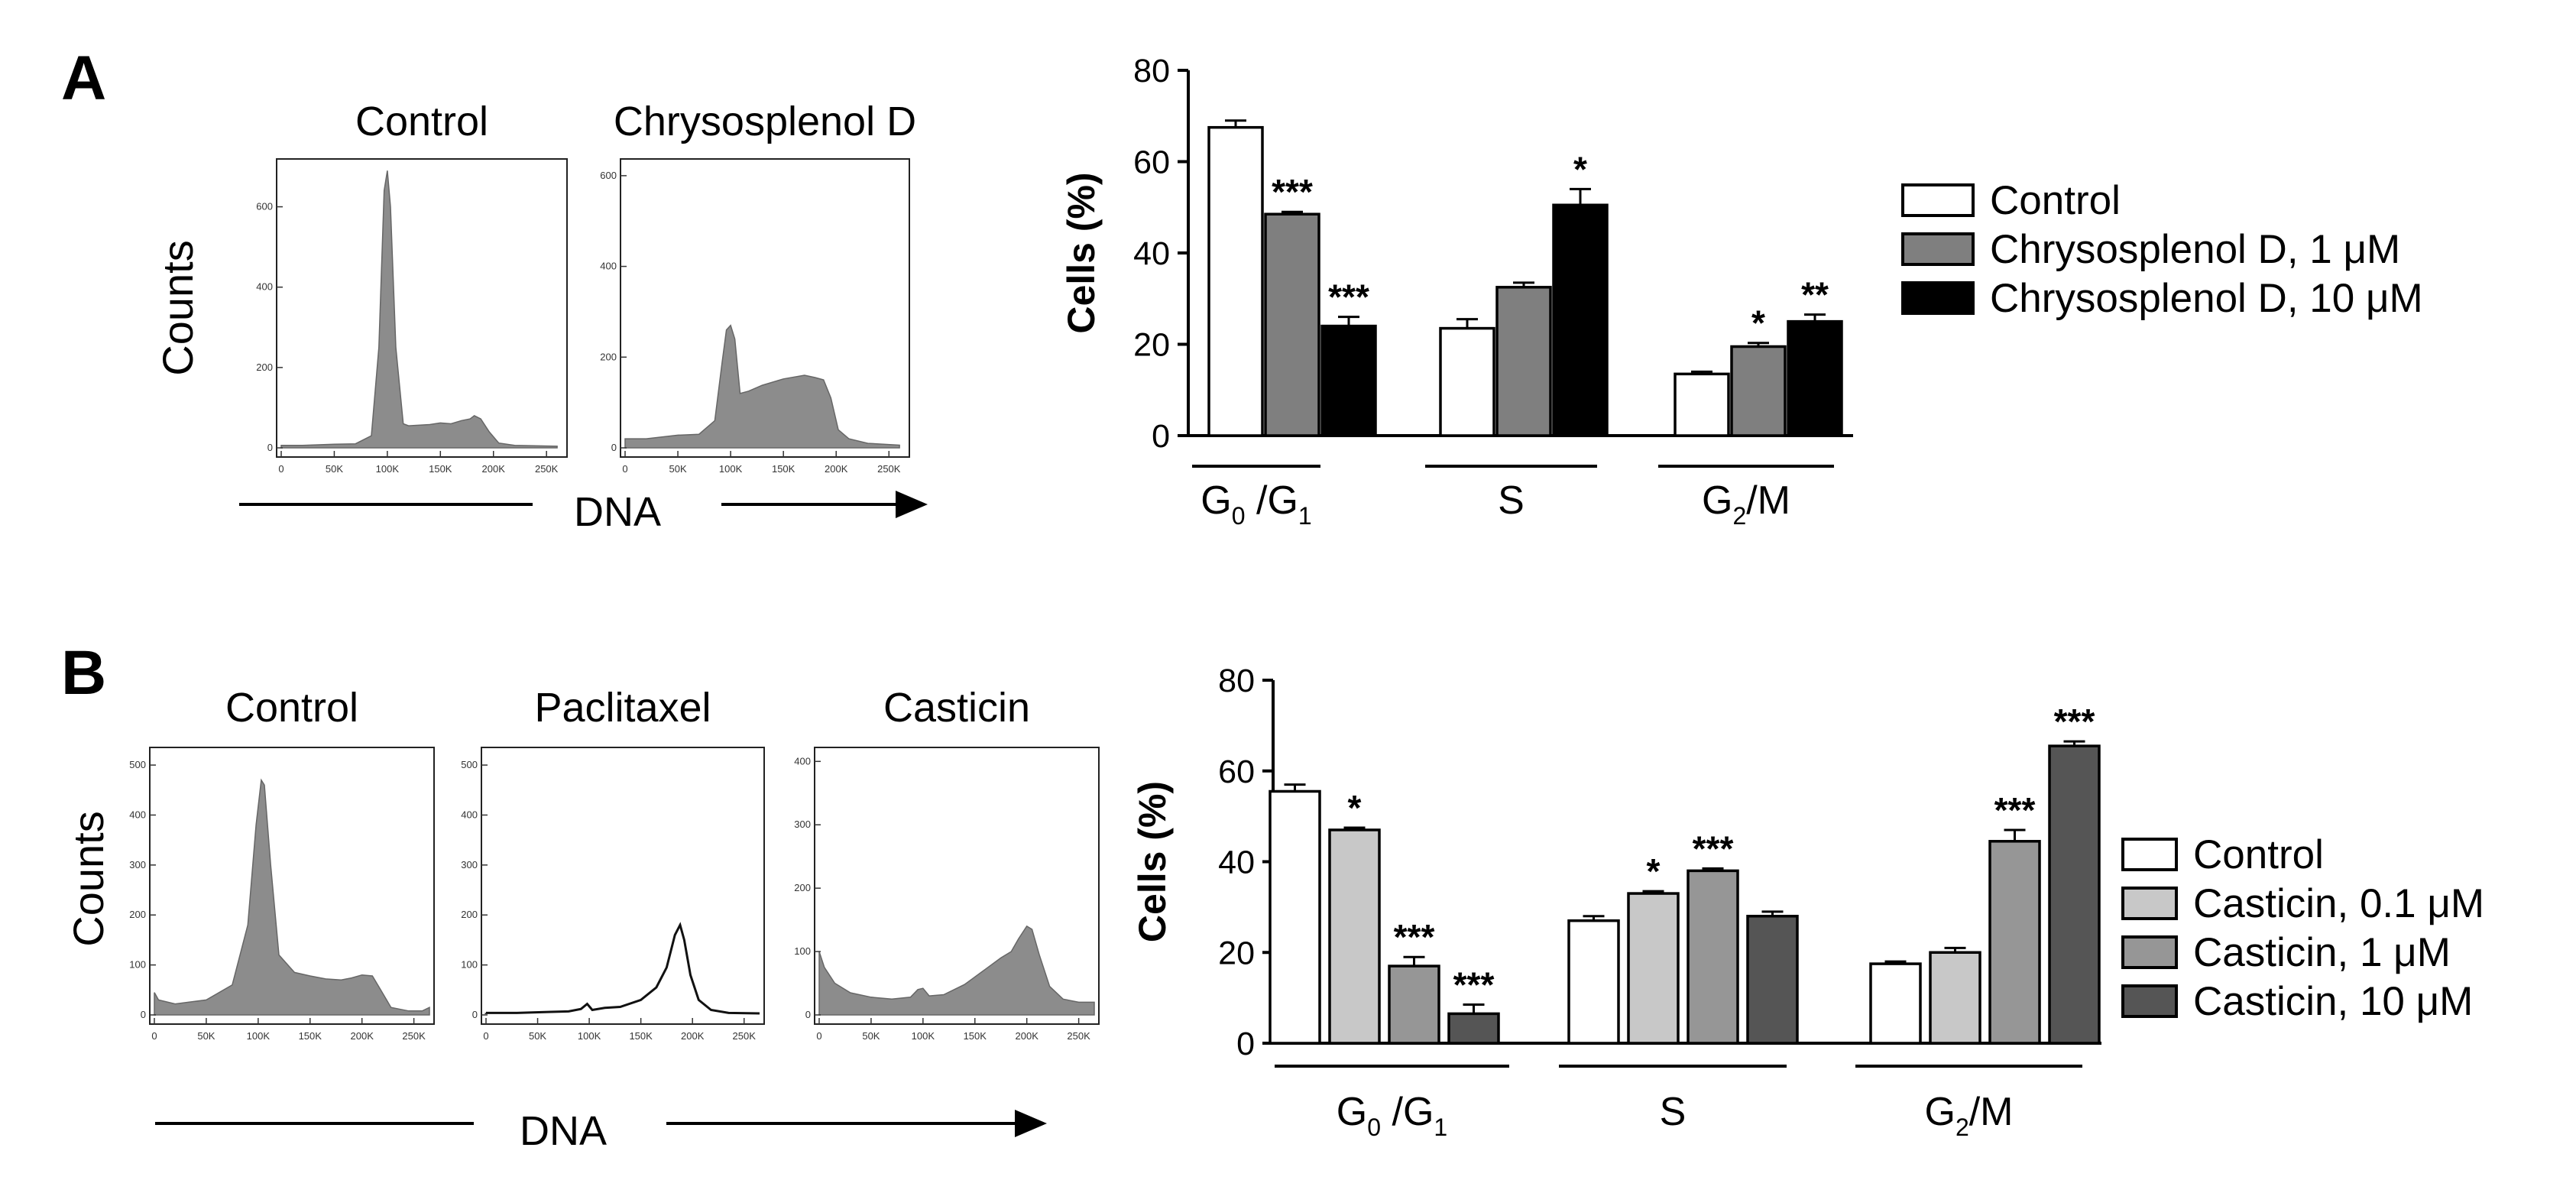 The image size is (2576, 1180). Describe the element at coordinates (144, 1015) in the screenshot. I see `histogram-y-tick-label: 0` at that location.